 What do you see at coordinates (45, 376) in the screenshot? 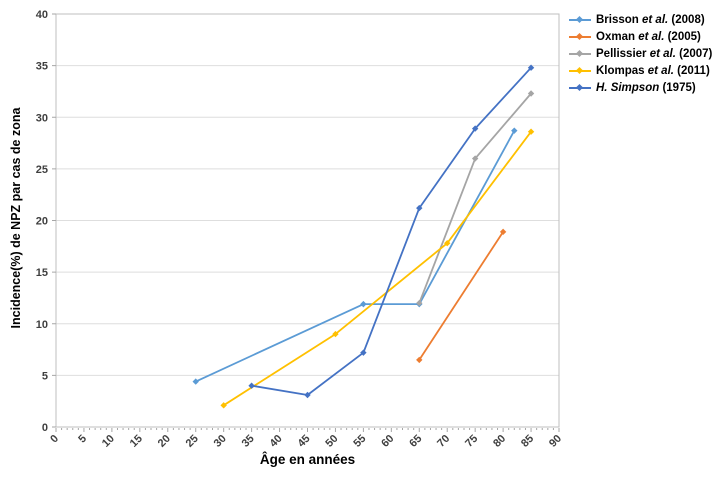
I see `y-tick-label: 5` at bounding box center [45, 376].